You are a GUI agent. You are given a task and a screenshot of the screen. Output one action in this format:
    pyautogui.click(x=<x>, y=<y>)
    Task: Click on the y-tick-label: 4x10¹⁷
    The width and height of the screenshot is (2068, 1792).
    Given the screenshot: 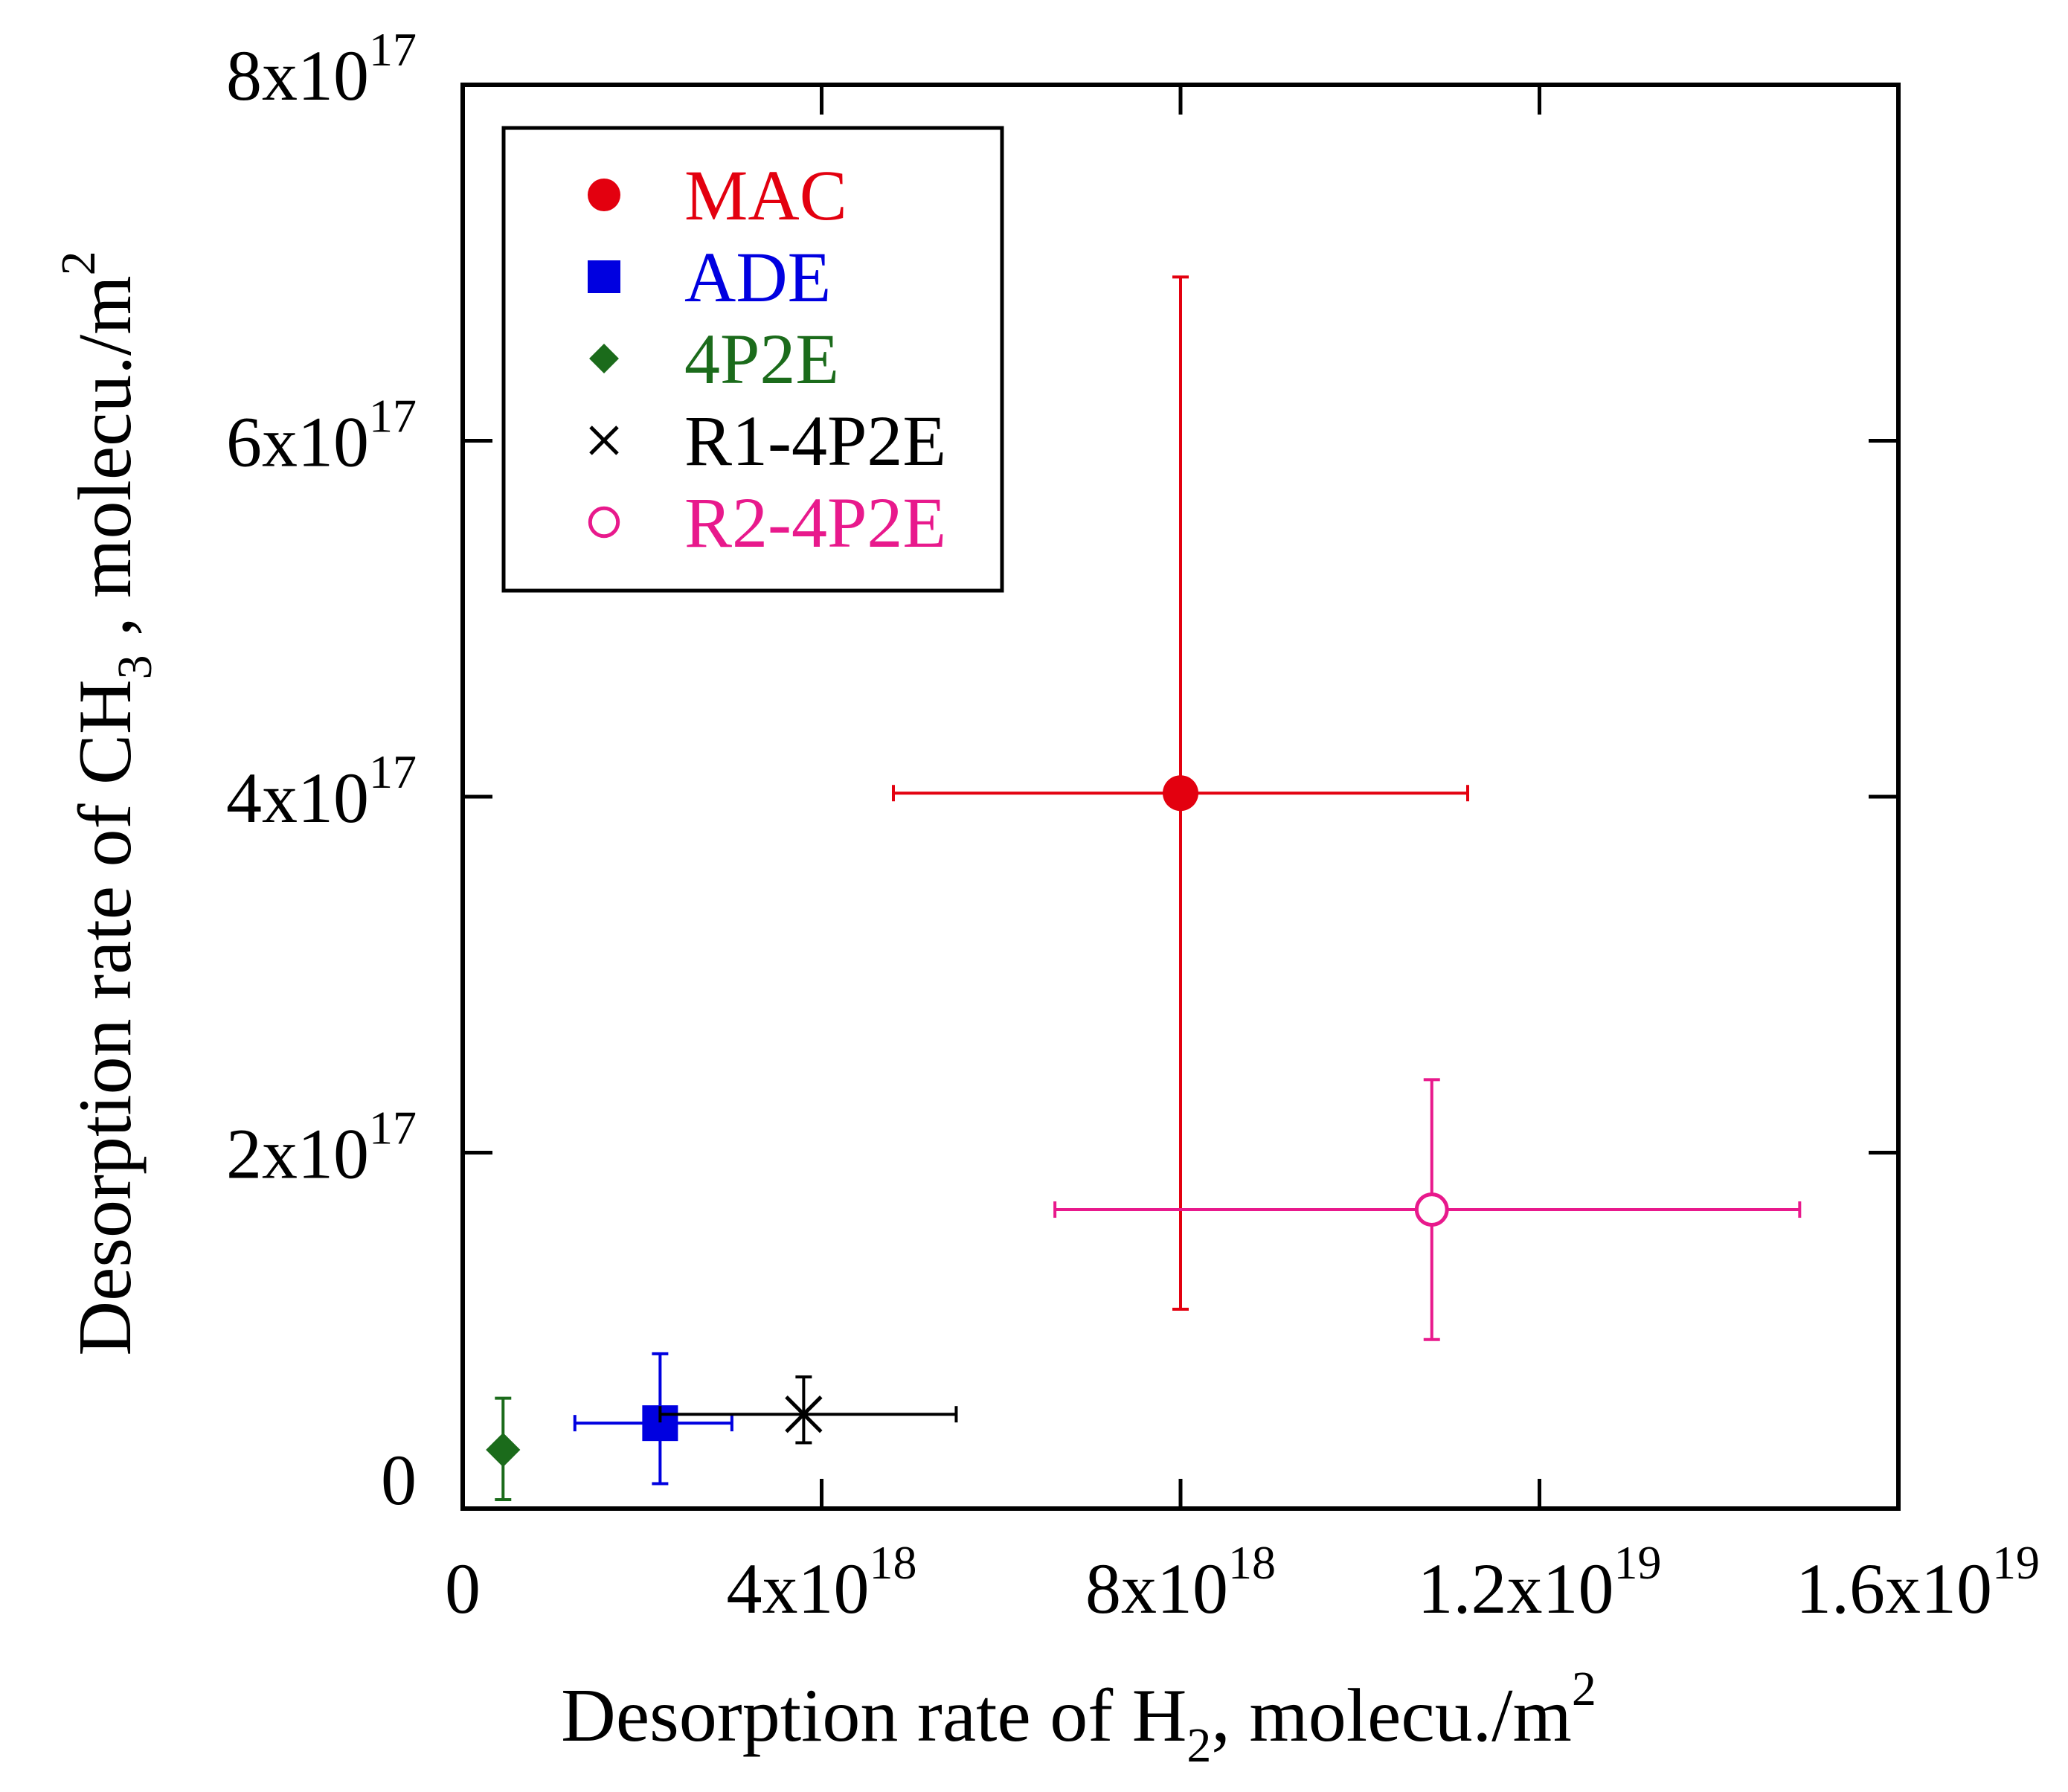 What is the action you would take?
    pyautogui.click(x=321, y=791)
    